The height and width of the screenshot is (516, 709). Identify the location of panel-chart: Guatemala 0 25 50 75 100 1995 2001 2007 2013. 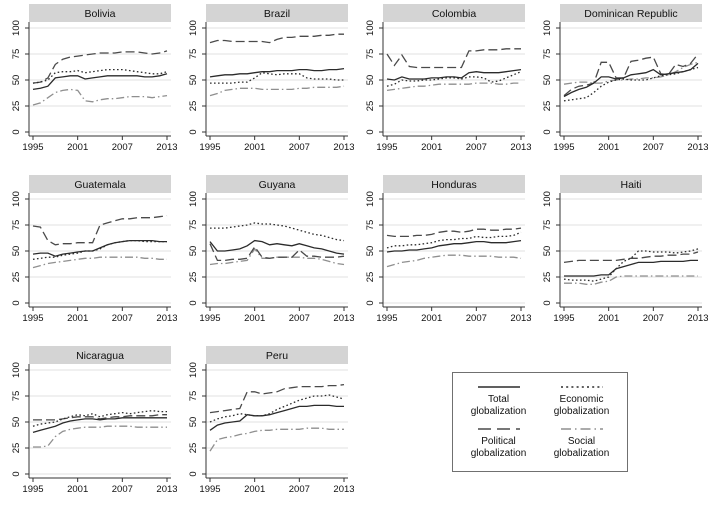
(94, 249).